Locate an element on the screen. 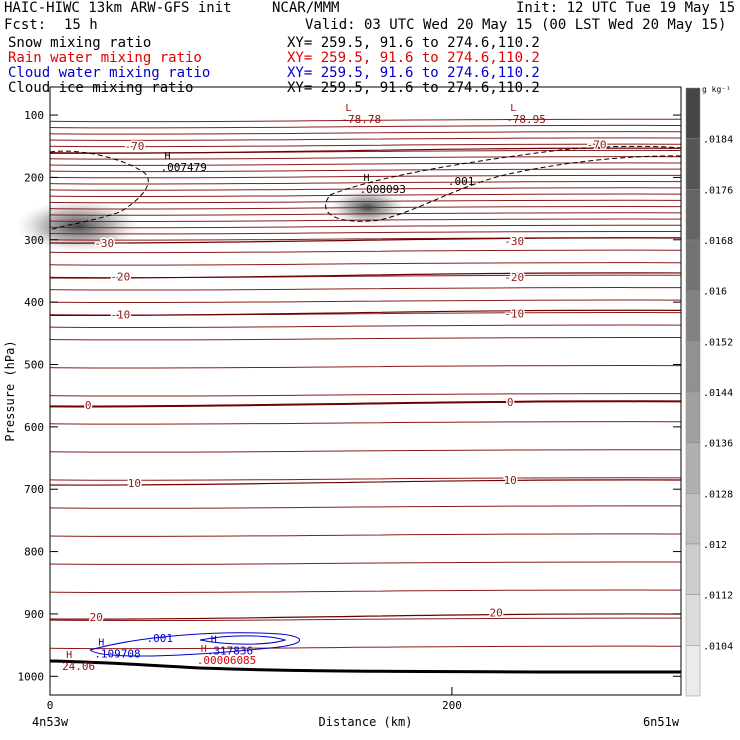  x-axis-label: Distance (km) is located at coordinates (366, 722).